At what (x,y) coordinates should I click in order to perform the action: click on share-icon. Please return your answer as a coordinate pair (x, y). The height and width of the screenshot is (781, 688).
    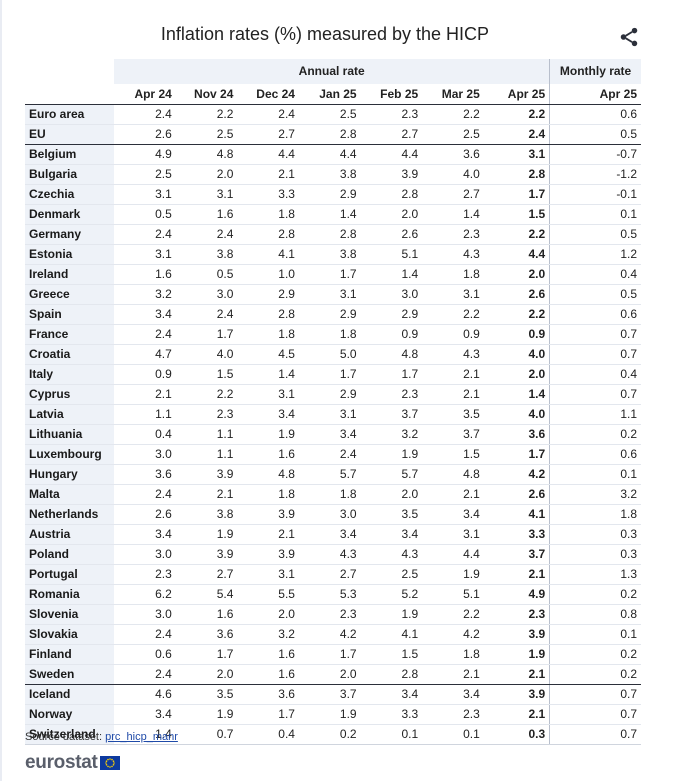
    Looking at the image, I should click on (629, 37).